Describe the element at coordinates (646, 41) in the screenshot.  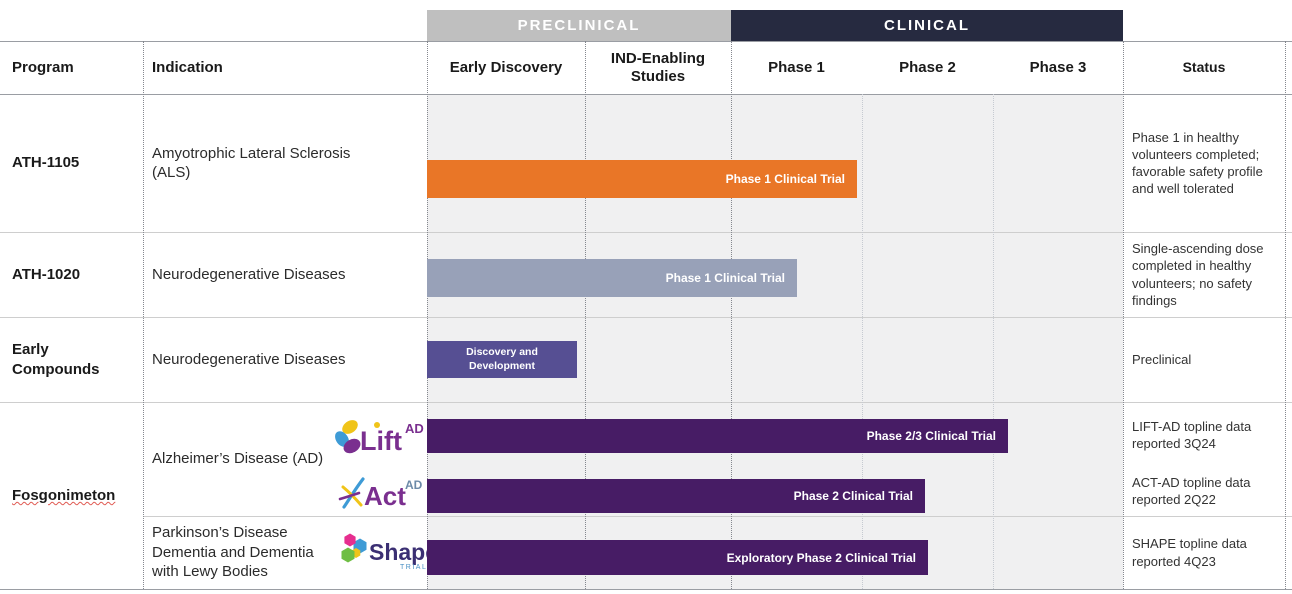
I see `divider-header-top` at that location.